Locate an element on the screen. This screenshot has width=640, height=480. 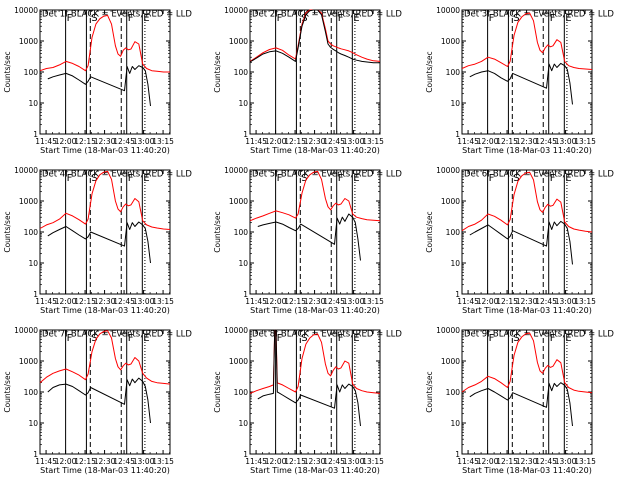
panel-title: Det 3f BLACK = Events, RED = LLD is located at coordinates (539, 15).